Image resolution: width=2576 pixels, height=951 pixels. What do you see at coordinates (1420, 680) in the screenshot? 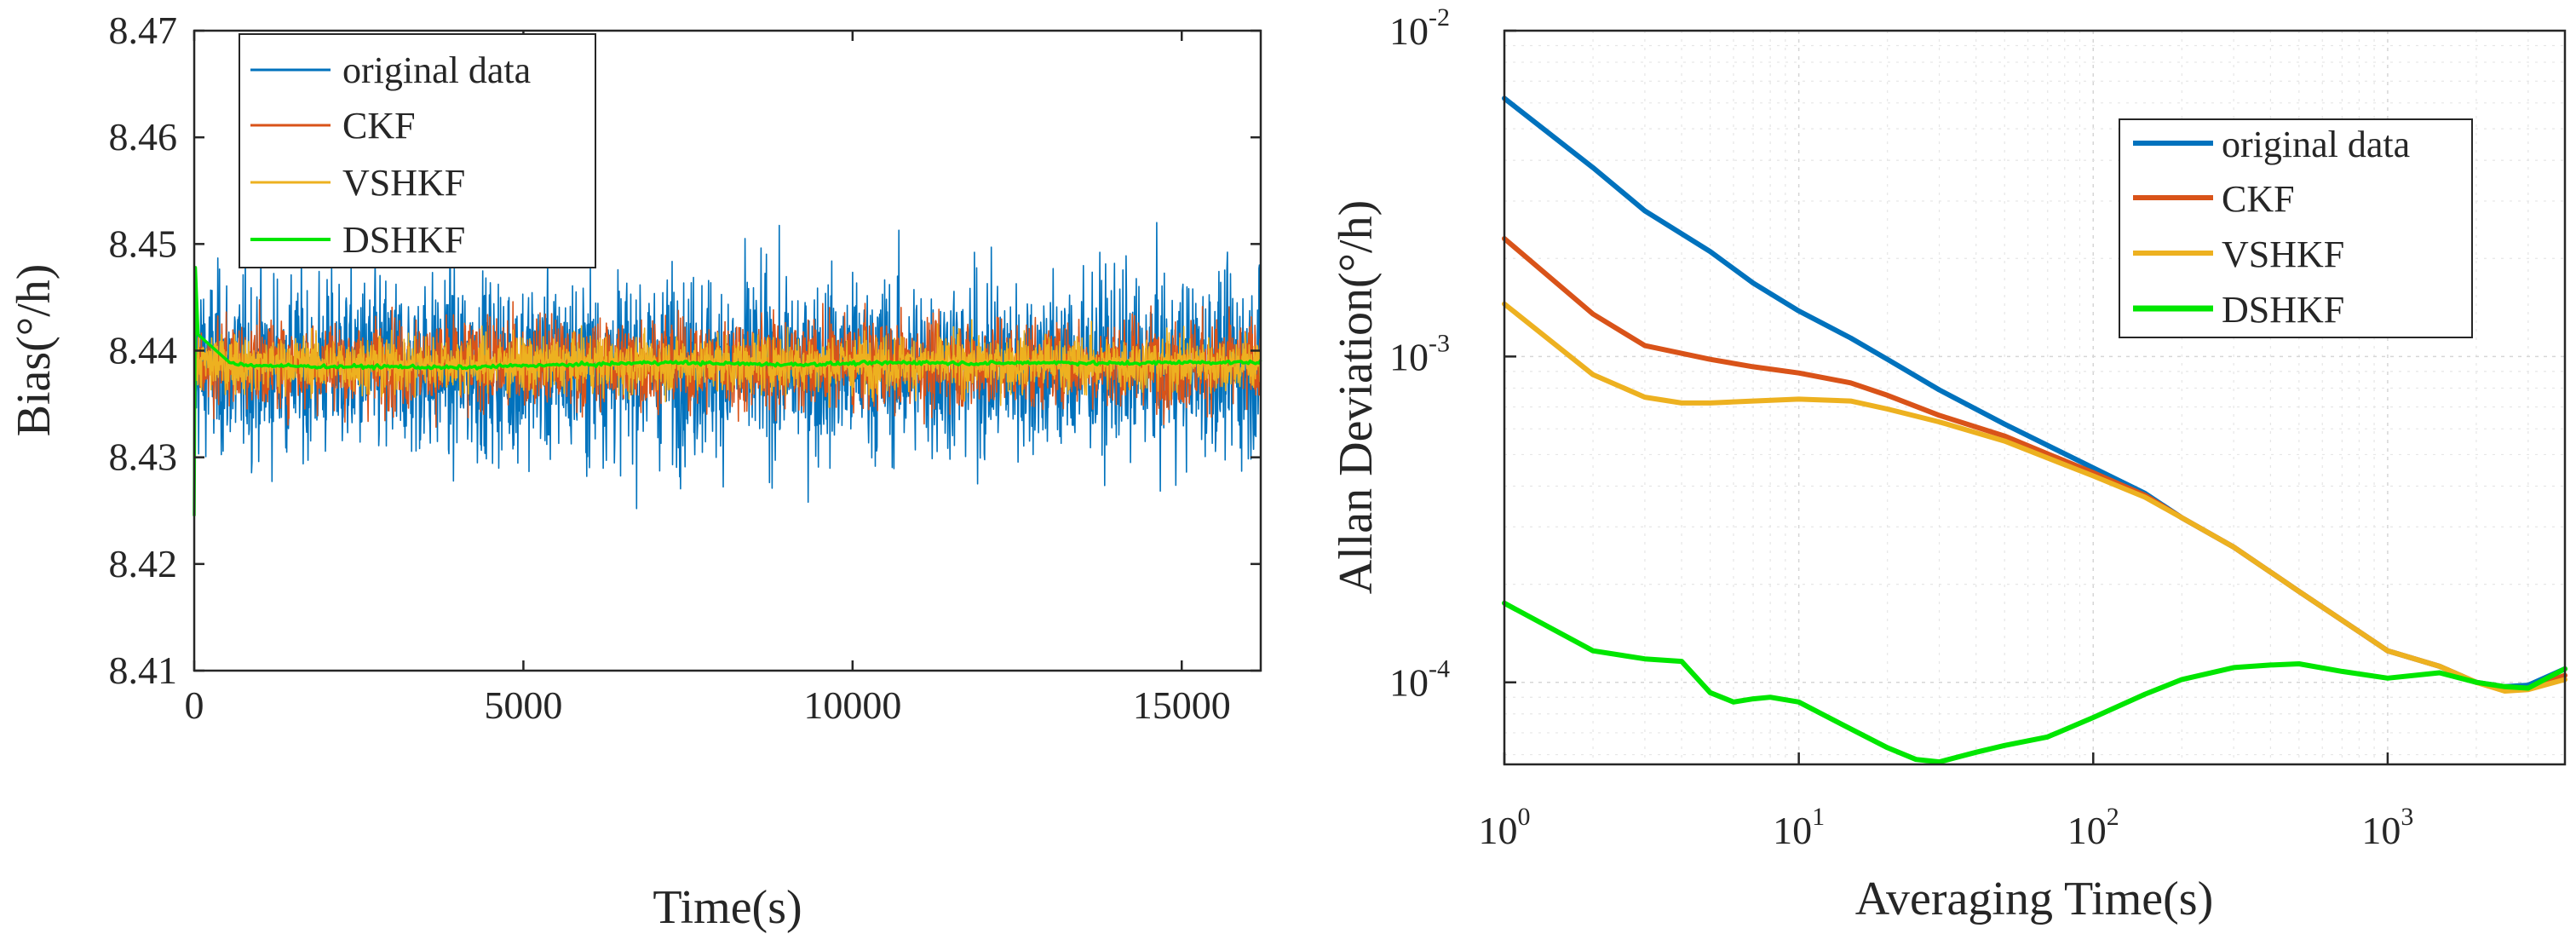
I see `y-tick-label-right: 10⁻⁴` at bounding box center [1420, 680].